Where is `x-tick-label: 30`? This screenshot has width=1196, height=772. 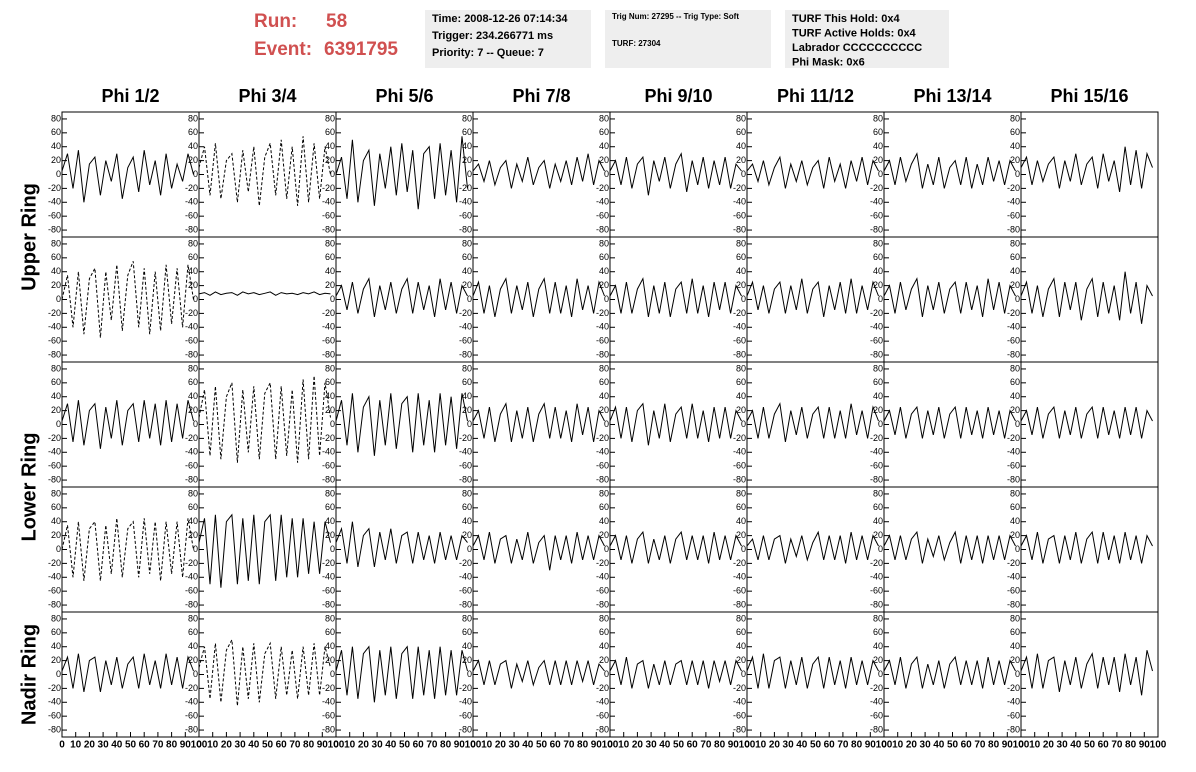
x-tick-label: 30 is located at coordinates (652, 745).